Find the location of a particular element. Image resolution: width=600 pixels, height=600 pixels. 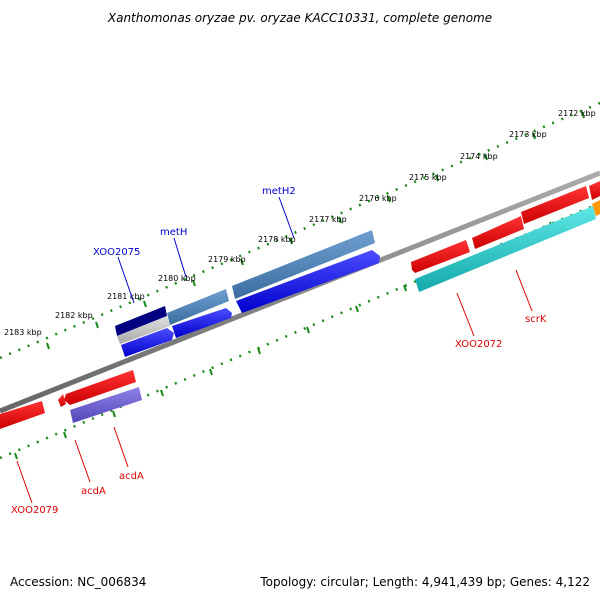

gene-metH2-arrow is located at coordinates (308, 281).